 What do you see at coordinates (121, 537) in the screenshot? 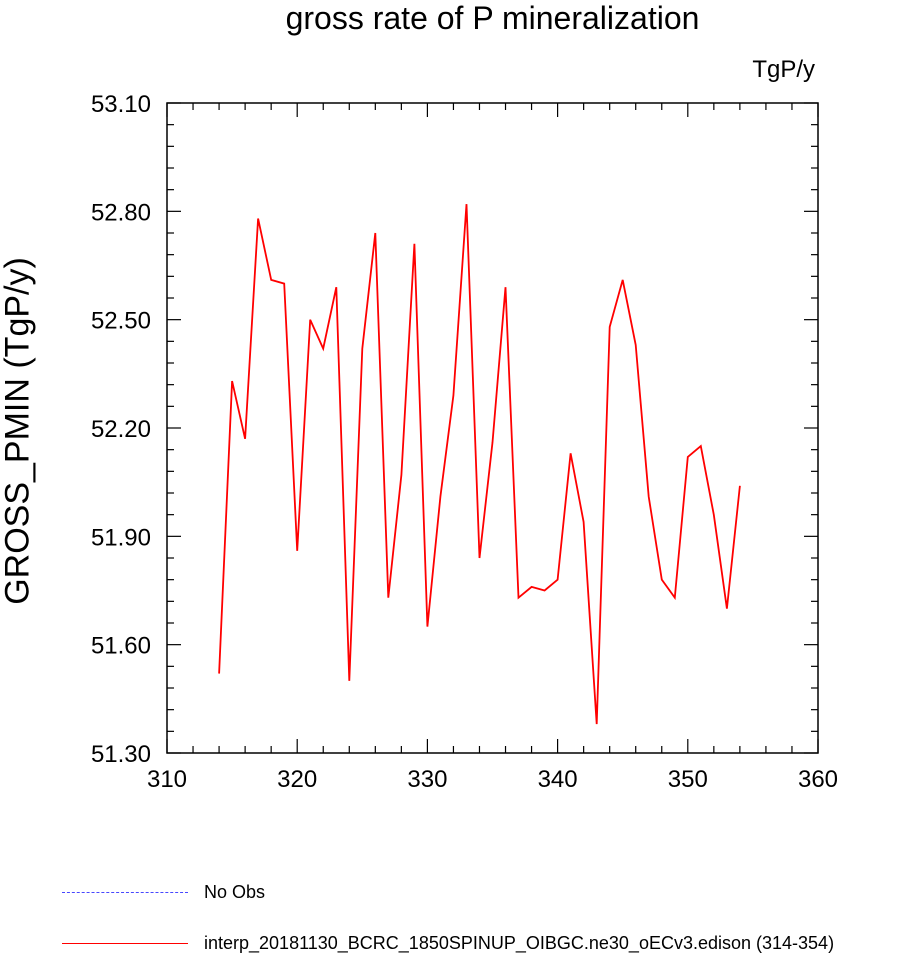
I see `y-tick-label: 51.90` at bounding box center [121, 537].